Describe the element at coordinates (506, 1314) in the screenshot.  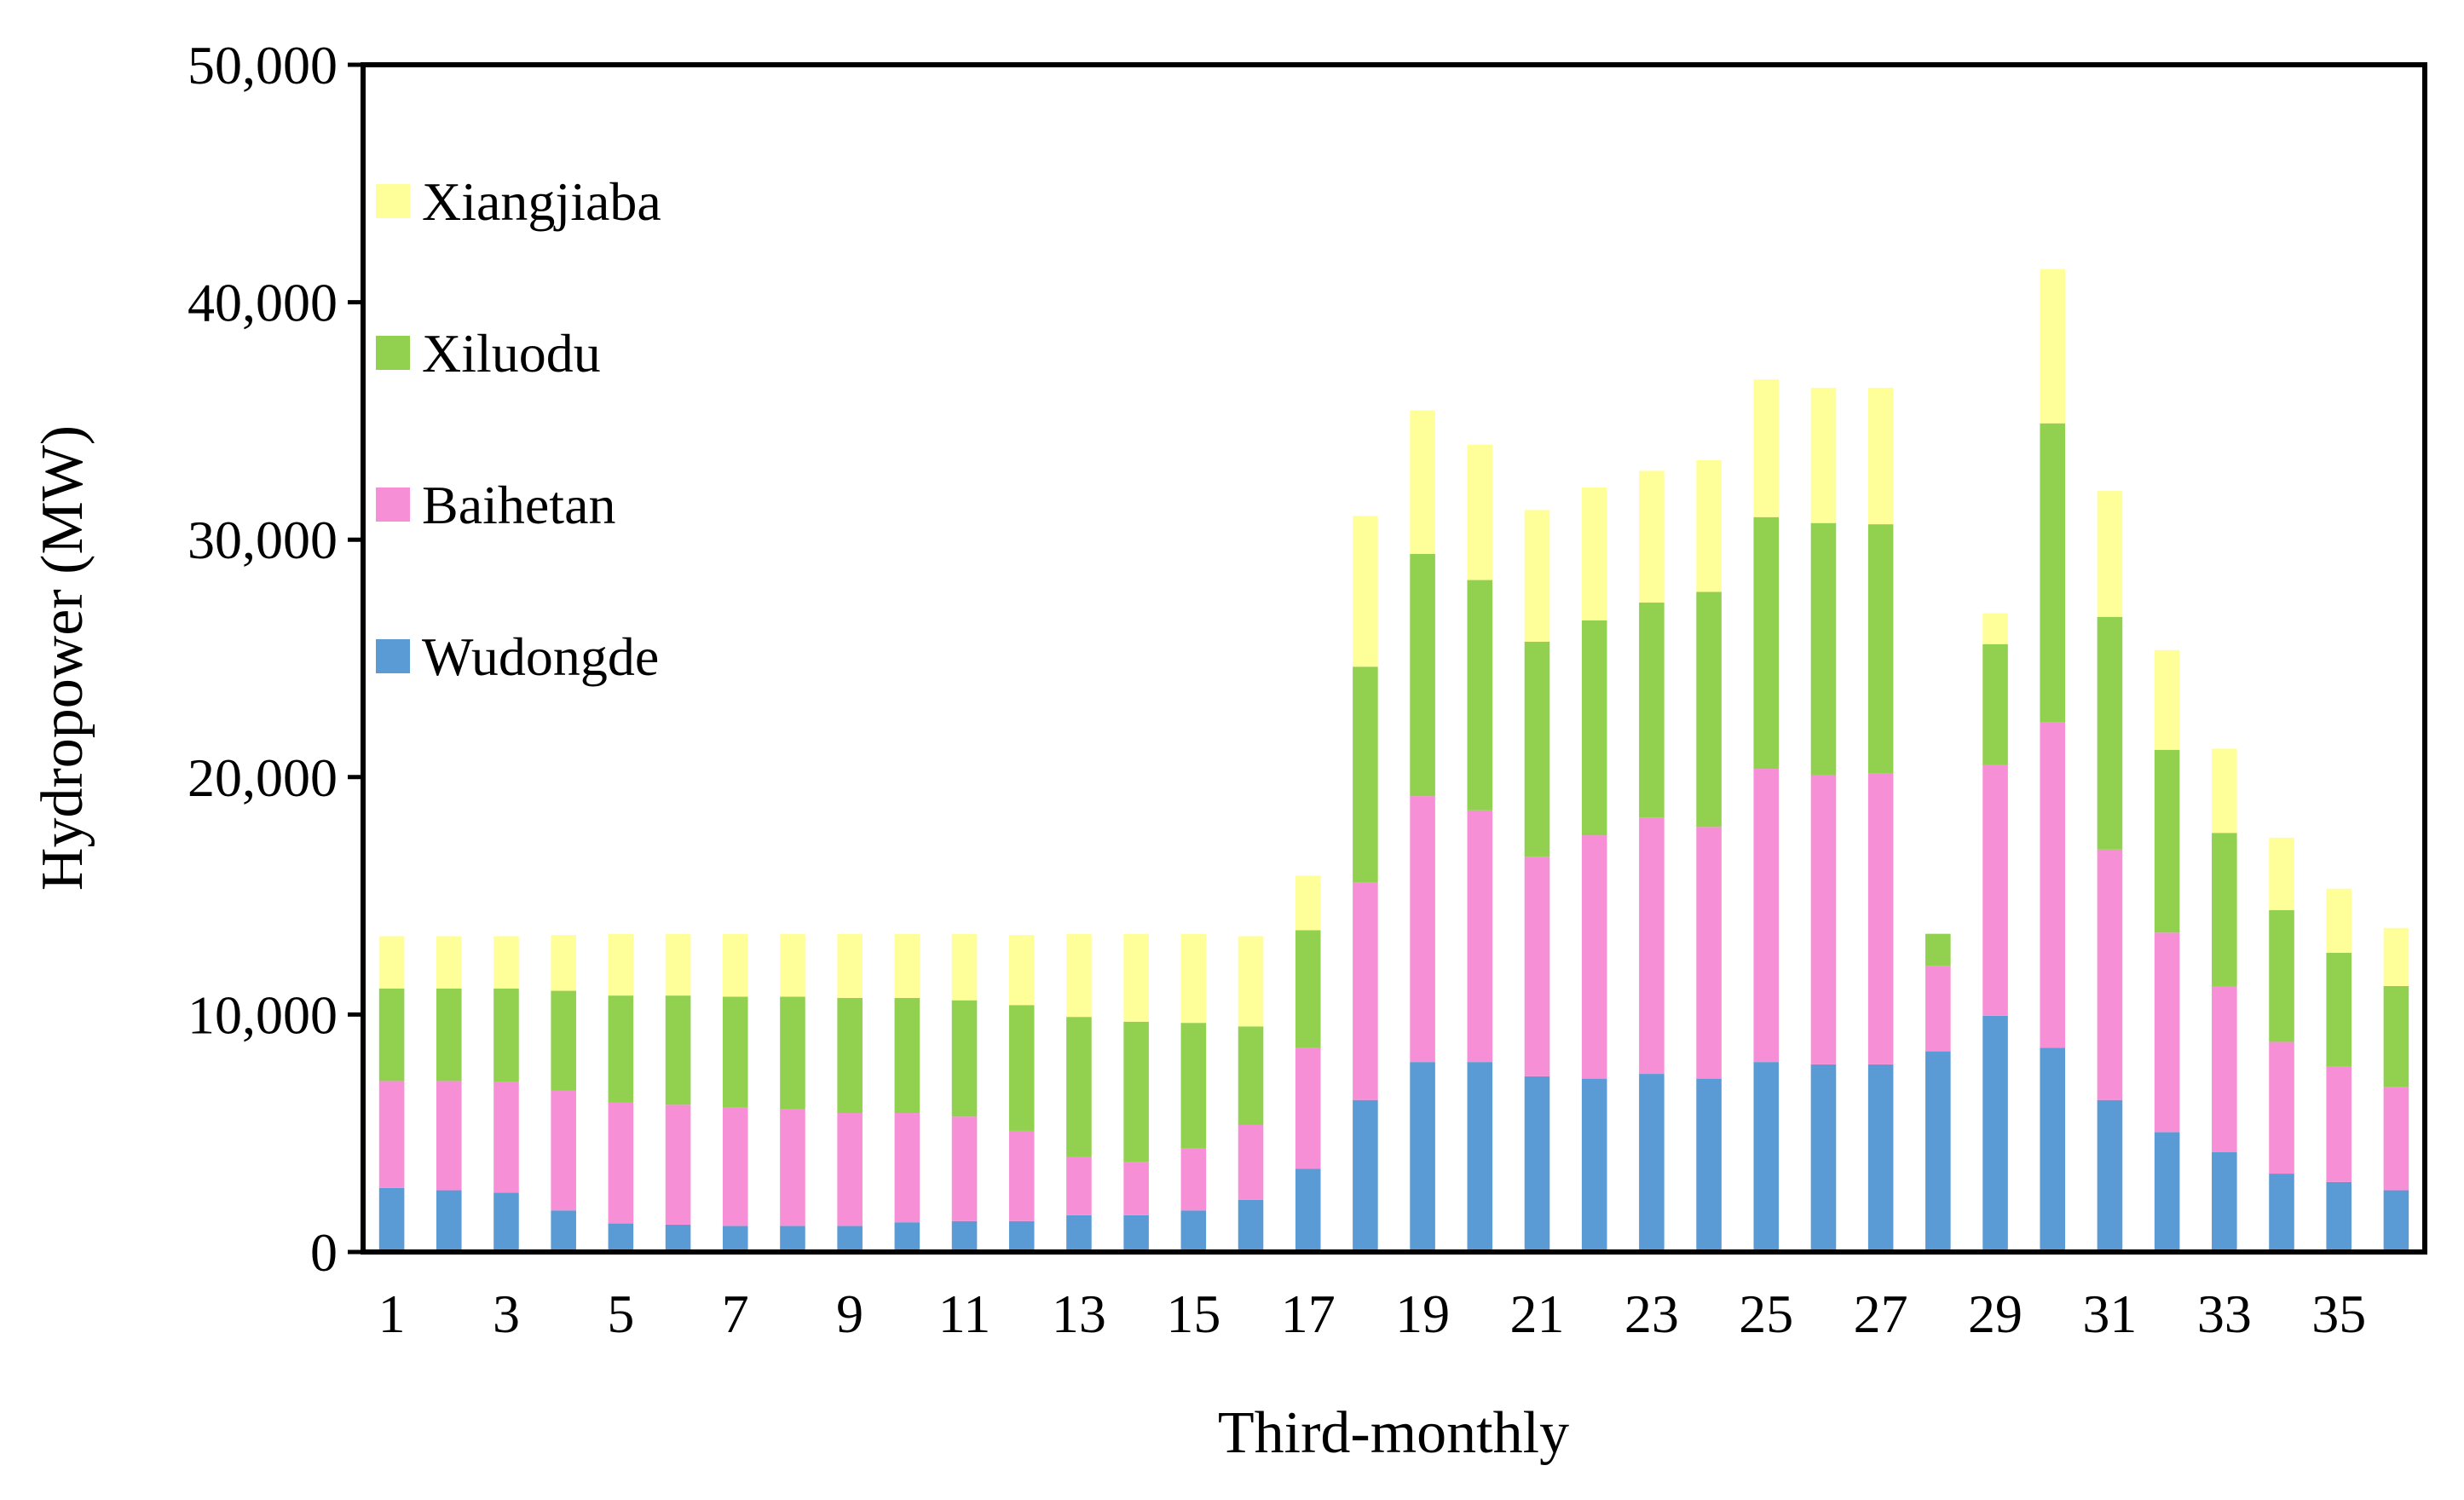
I see `x-tick-label: 3` at that location.